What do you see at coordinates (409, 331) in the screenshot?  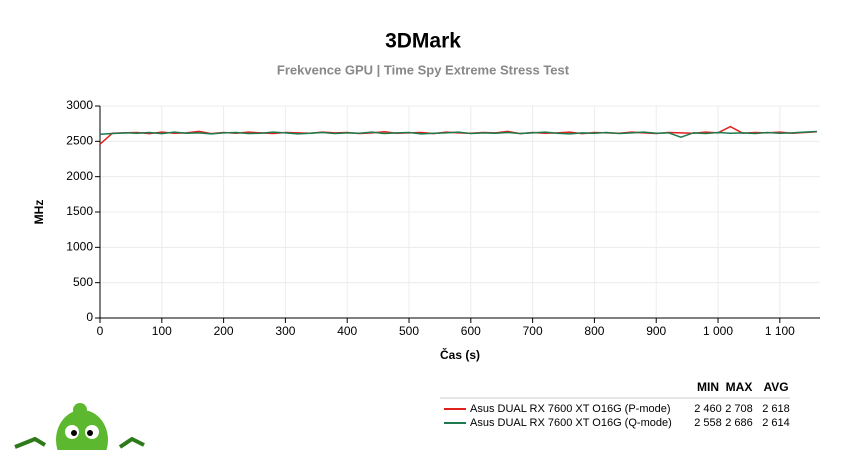 I see `x-tick-label: 500` at bounding box center [409, 331].